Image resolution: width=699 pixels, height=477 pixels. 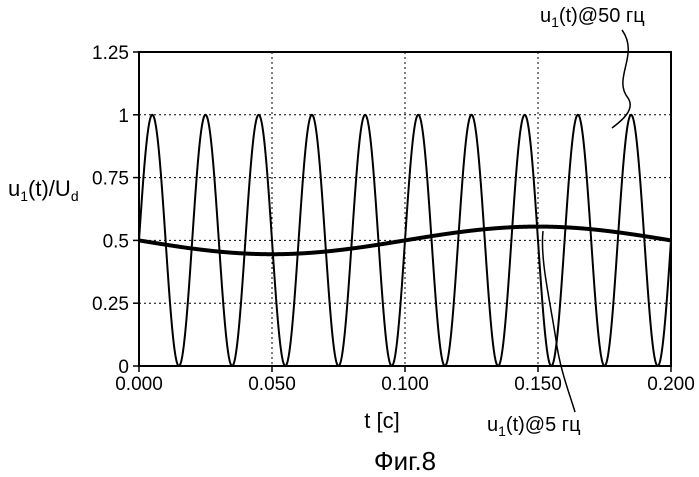 What do you see at coordinates (272, 384) in the screenshot?
I see `x-tick-label: 0.050` at bounding box center [272, 384].